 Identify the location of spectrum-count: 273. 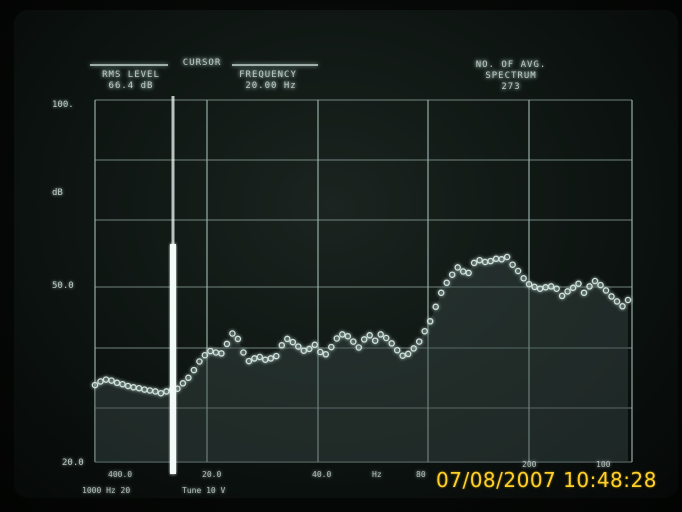
(511, 87).